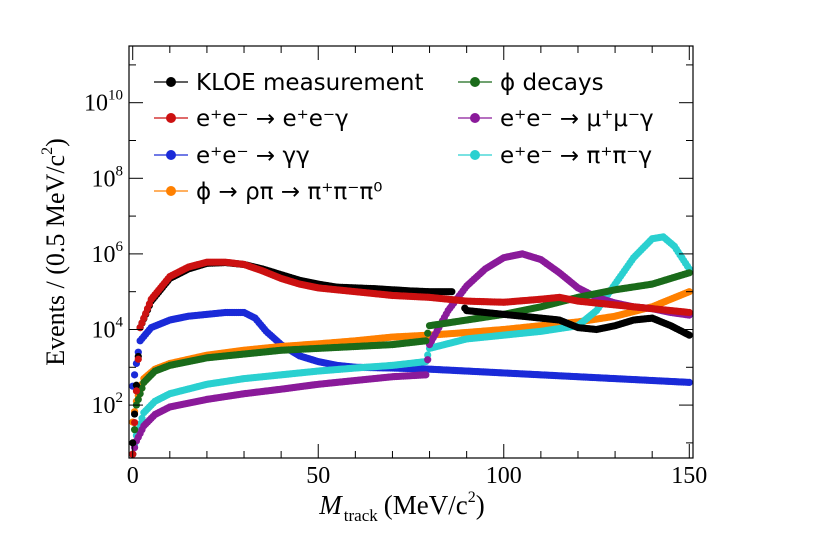  What do you see at coordinates (103, 102) in the screenshot?
I see `y-tick-label: 10¹⁰` at bounding box center [103, 102].